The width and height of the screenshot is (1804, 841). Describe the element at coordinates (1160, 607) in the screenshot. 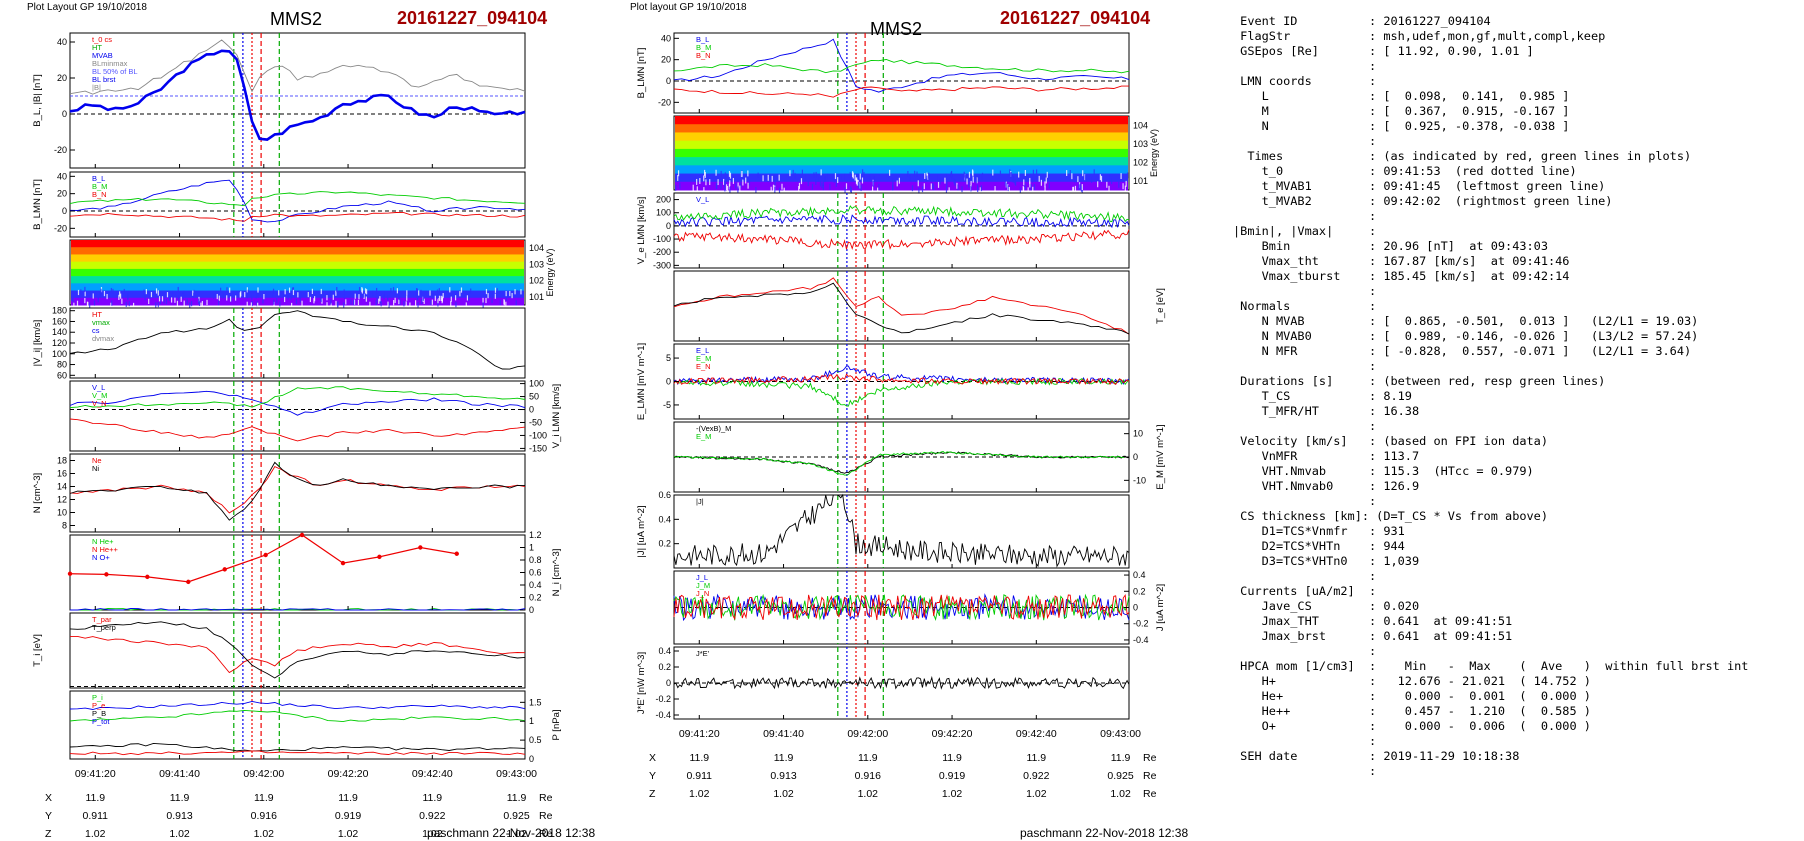

I see `y-axis-label: J [uA m^-2]` at that location.